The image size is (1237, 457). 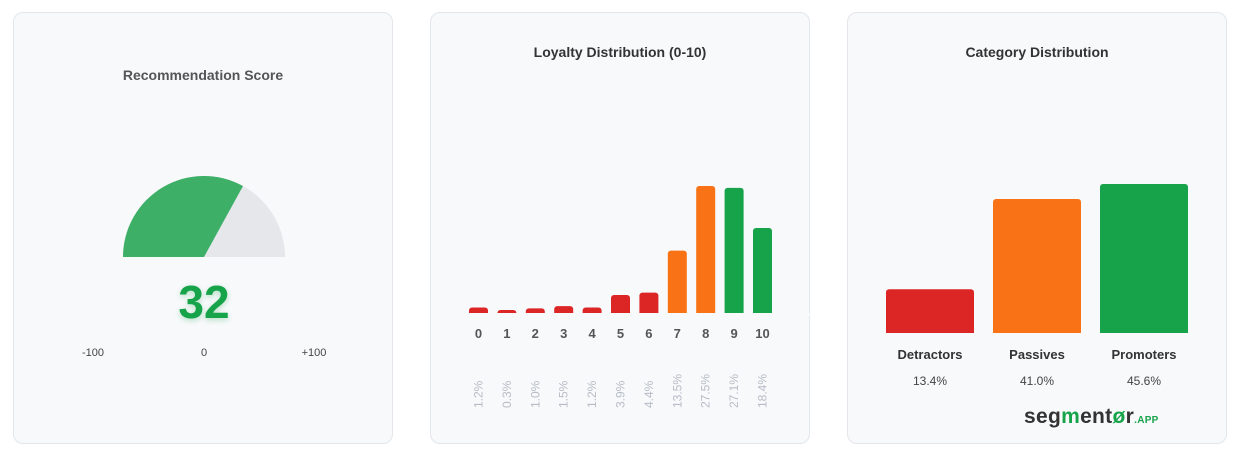 I want to click on segmentor-logo: segmentør.APP, so click(x=1091, y=416).